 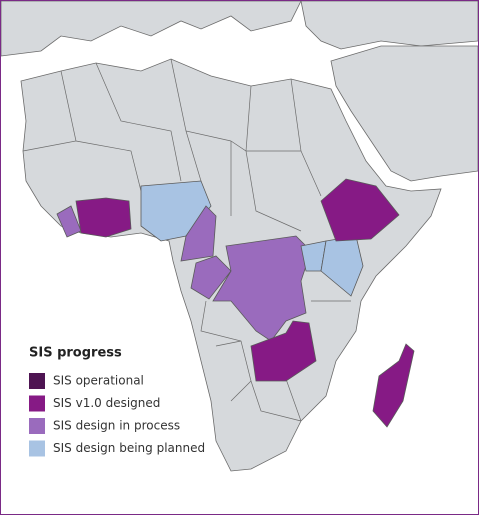 What do you see at coordinates (389, 25) in the screenshot?
I see `turkey` at bounding box center [389, 25].